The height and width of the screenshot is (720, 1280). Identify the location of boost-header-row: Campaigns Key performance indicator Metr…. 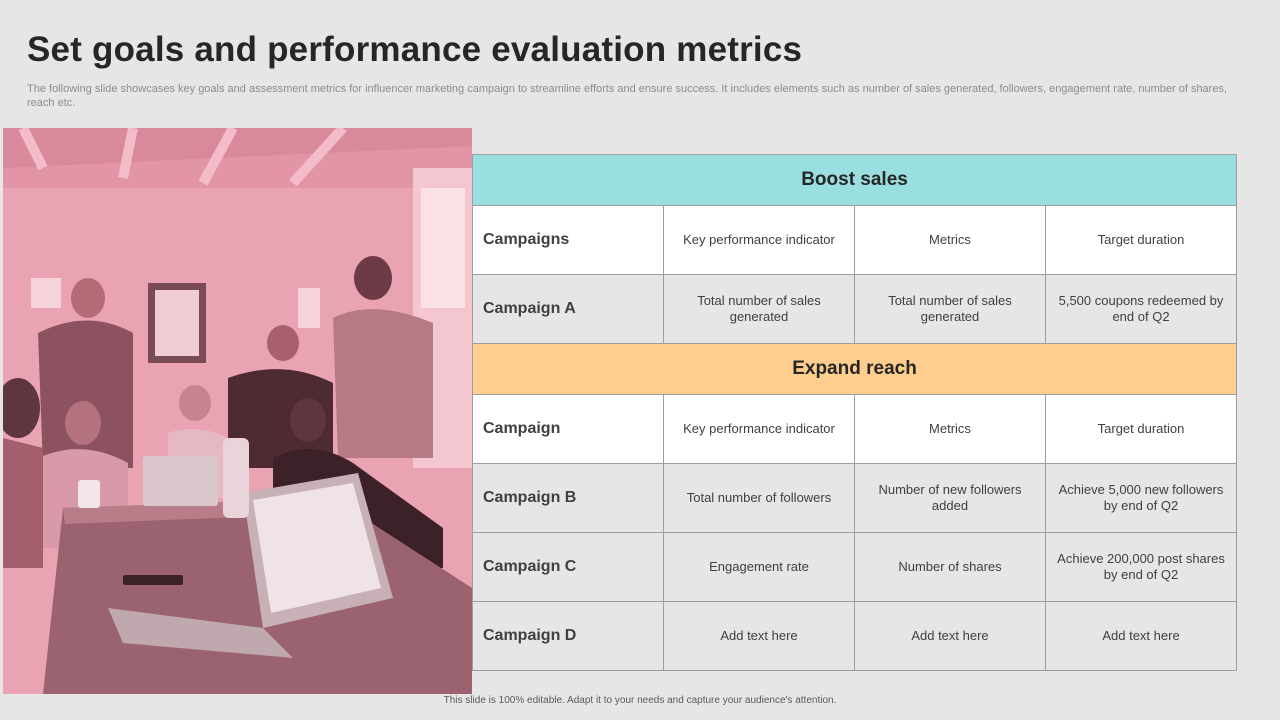
(855, 240).